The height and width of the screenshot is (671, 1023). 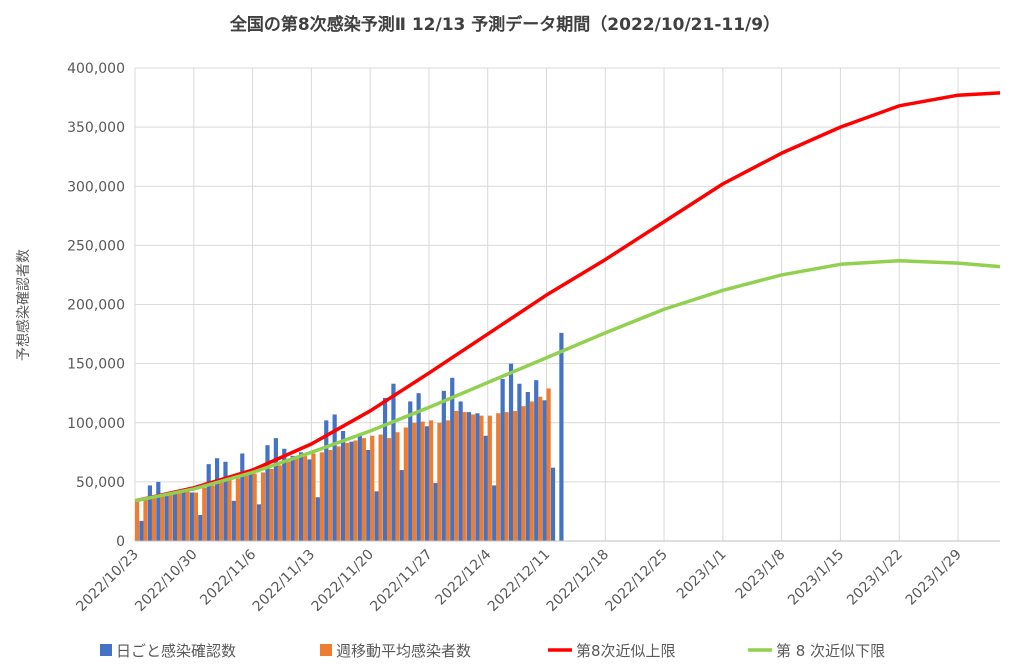 What do you see at coordinates (702, 575) in the screenshot?
I see `x-tick-label: 2023/1/1` at bounding box center [702, 575].